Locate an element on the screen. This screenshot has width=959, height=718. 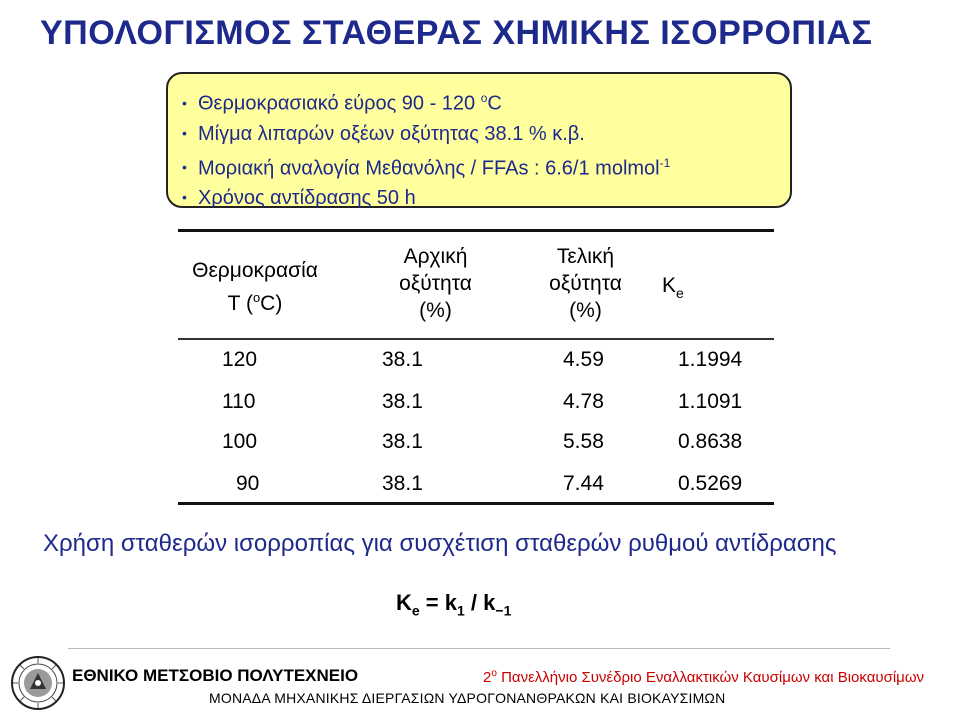
header-final-line3: (%) is located at coordinates (585, 310).